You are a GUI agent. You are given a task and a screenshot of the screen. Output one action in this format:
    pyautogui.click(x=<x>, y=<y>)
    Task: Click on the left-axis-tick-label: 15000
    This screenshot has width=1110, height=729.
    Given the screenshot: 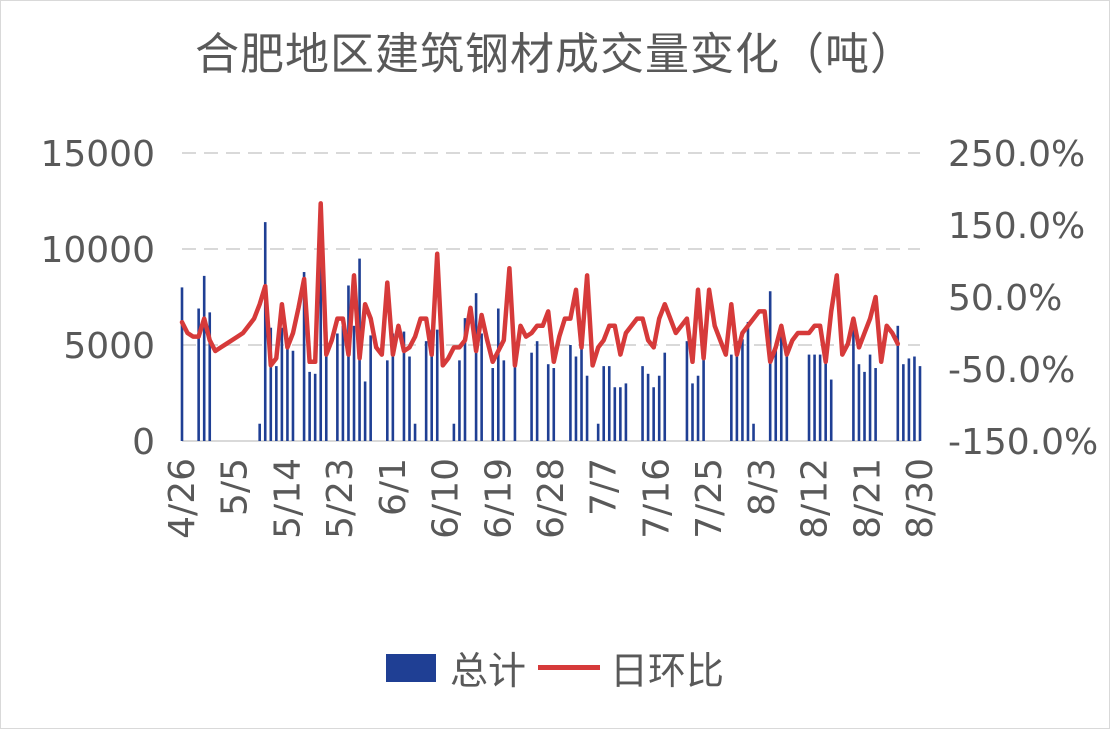 What is the action you would take?
    pyautogui.click(x=97, y=154)
    